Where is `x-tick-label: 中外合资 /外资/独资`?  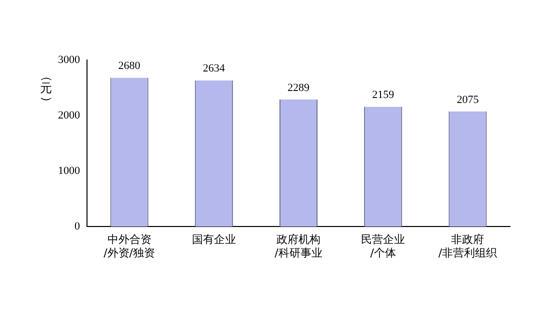
x-tick-label: 中外合资 /外资/独资 is located at coordinates (130, 246).